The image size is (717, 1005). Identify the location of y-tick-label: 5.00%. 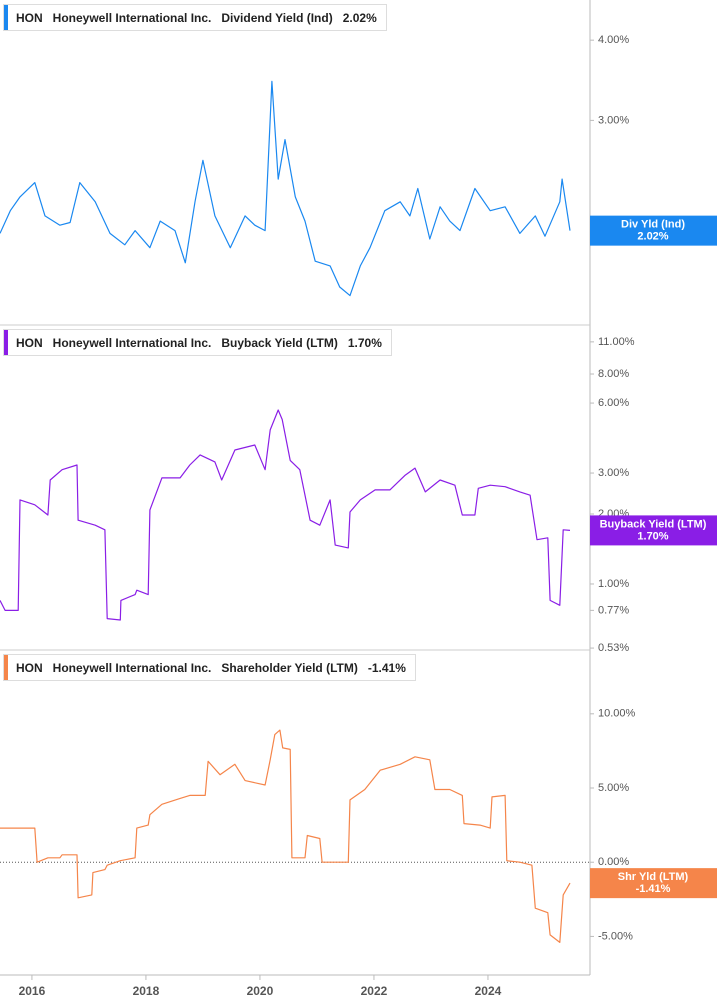
(613, 788).